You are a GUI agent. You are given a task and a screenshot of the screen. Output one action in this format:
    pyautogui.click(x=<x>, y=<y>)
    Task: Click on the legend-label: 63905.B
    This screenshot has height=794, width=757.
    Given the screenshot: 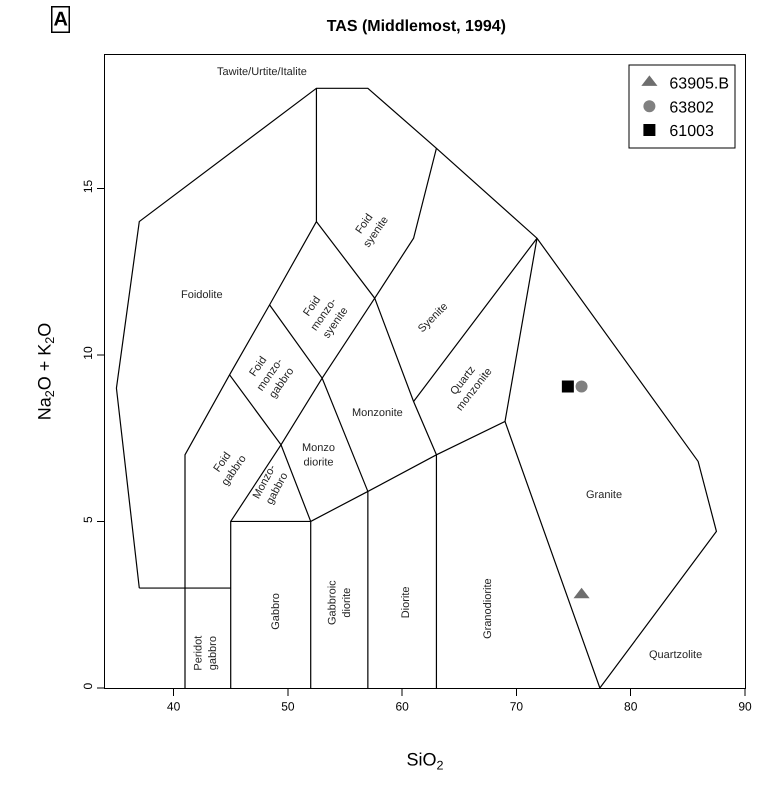 What is the action you would take?
    pyautogui.click(x=699, y=84)
    